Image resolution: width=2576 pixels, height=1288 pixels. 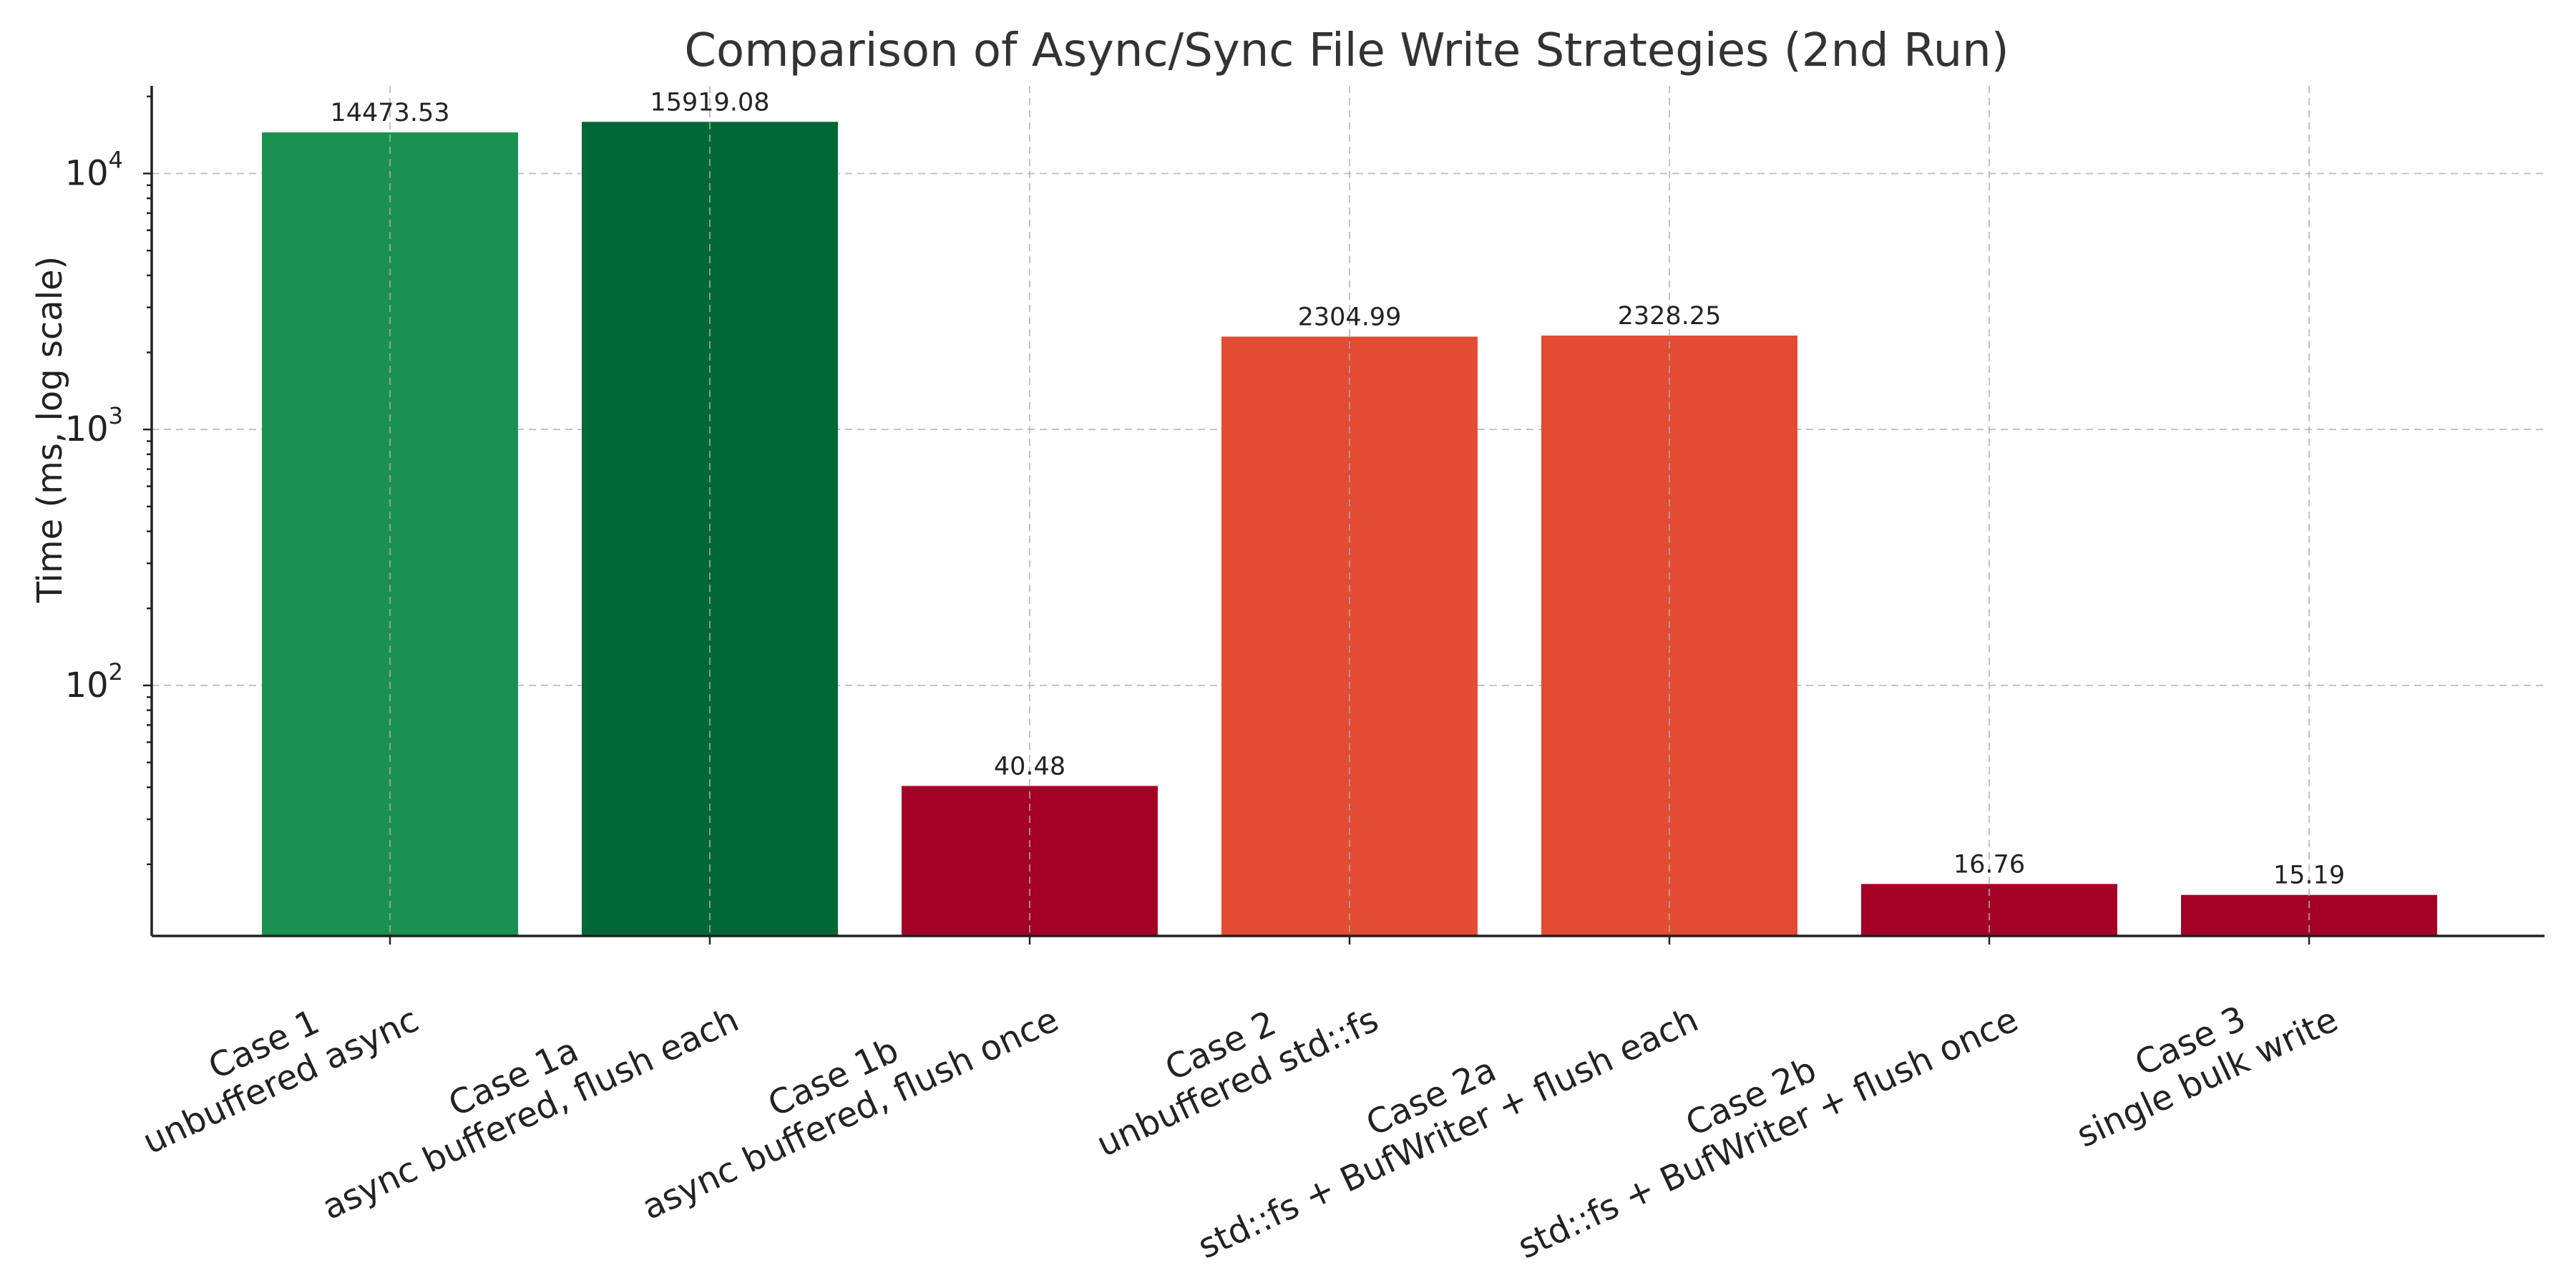 I want to click on y-axis-label: Time (ms, log scale), so click(x=50, y=430).